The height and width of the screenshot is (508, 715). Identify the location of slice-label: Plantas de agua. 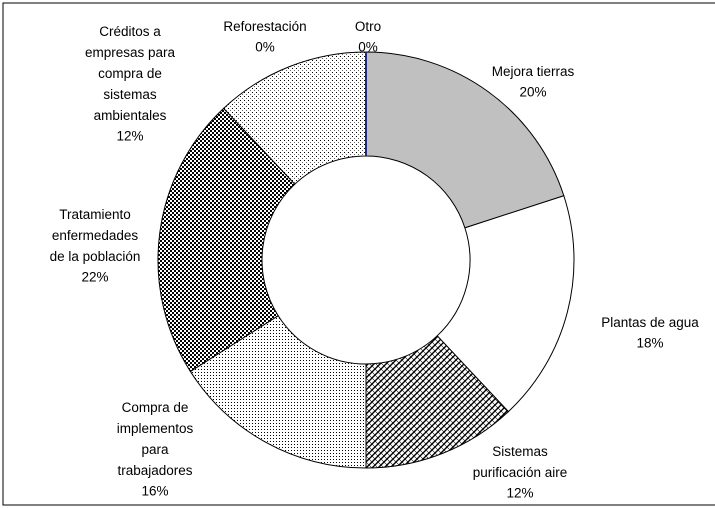
(650, 322).